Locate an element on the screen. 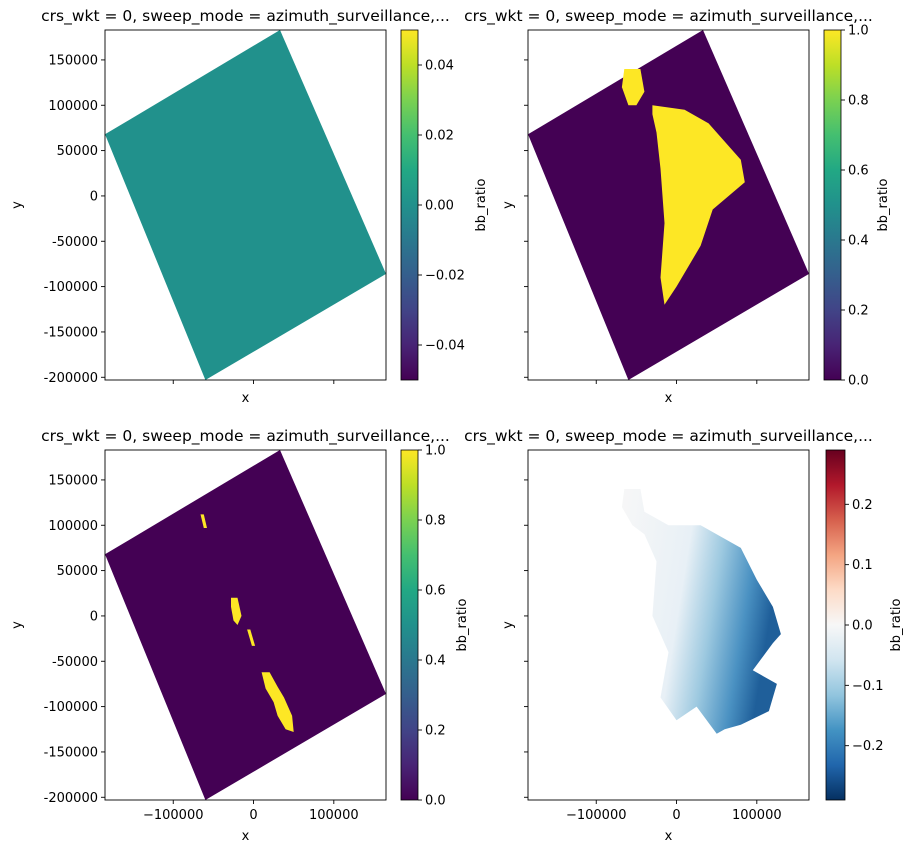 This screenshot has height=853, width=916. colorbar-tick-label: −0.2 is located at coordinates (868, 746).